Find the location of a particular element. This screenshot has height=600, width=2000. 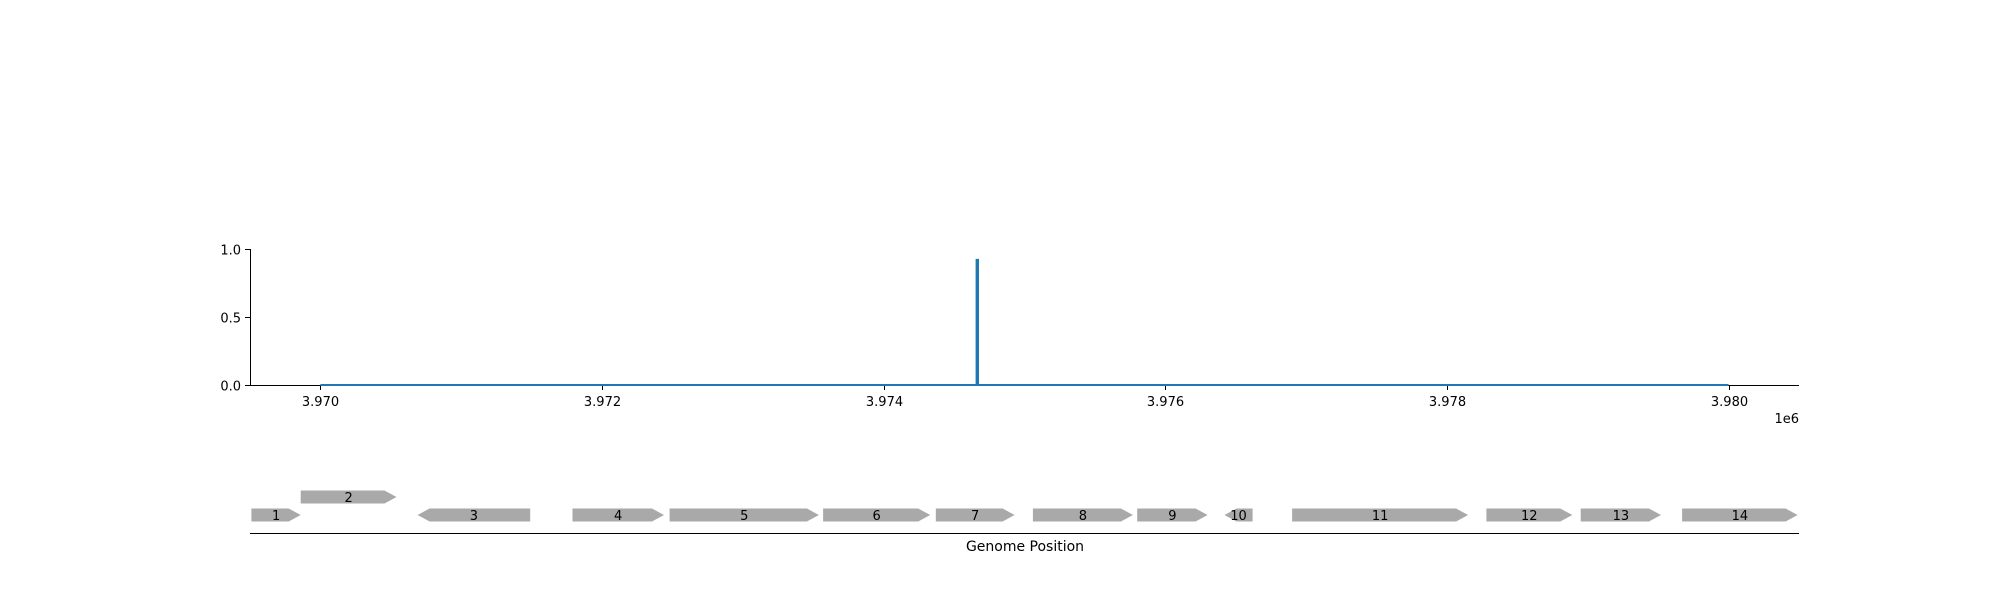

y-tick-group: 0.0 0.5 1.0 is located at coordinates (235, 319).